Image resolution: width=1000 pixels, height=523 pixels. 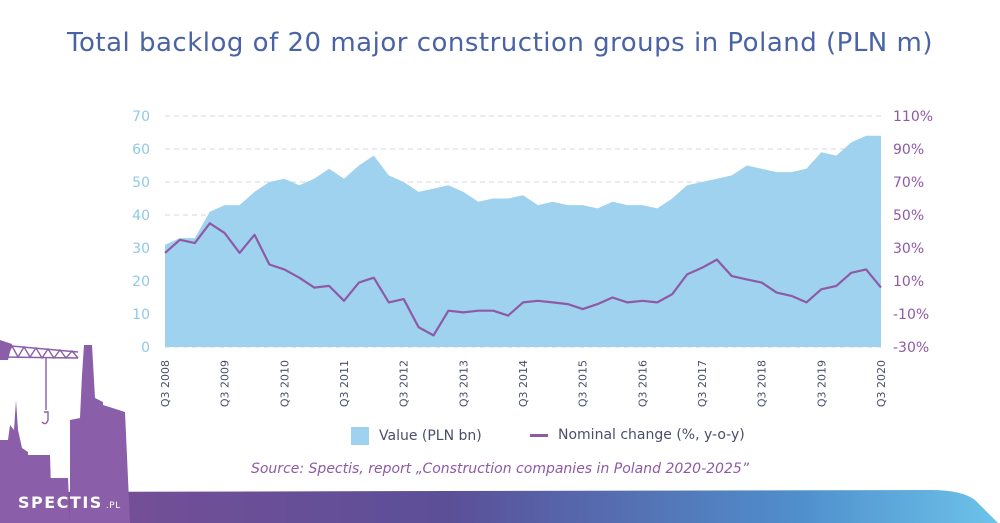 What do you see at coordinates (430, 436) in the screenshot?
I see `legend-value-label: Value (PLN bn)` at bounding box center [430, 436].